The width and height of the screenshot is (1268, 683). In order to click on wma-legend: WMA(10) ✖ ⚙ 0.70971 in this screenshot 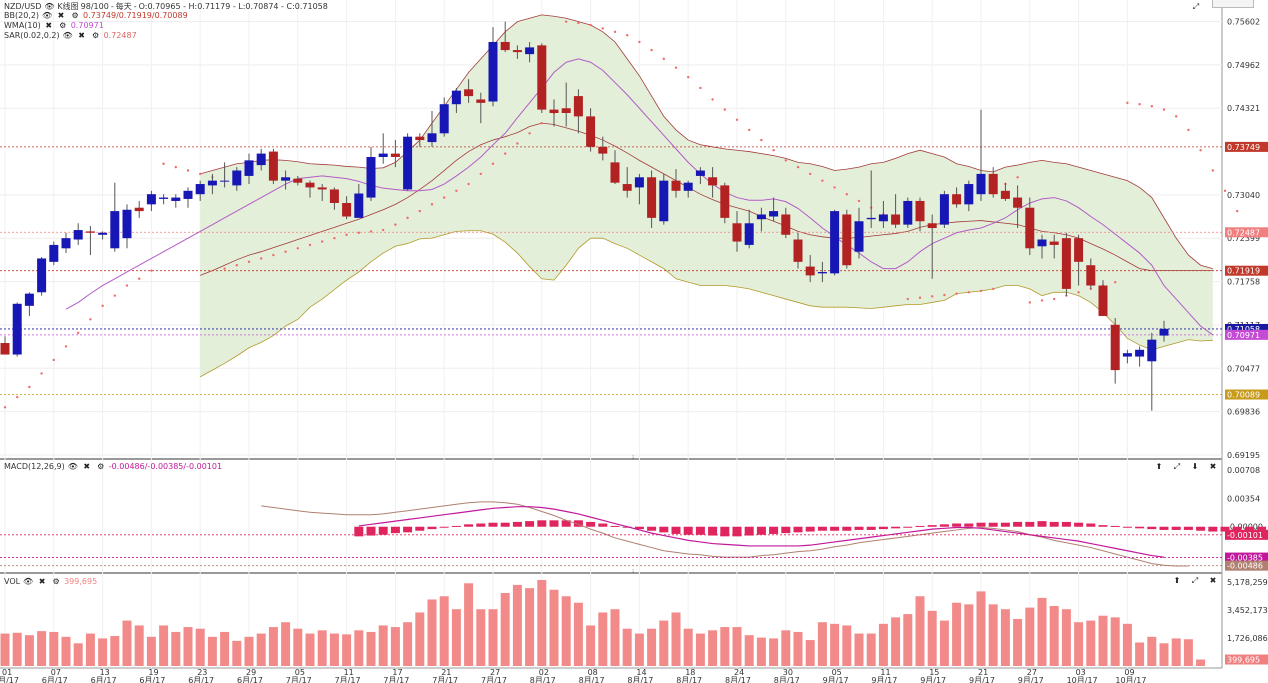, I will do `click(54, 25)`.